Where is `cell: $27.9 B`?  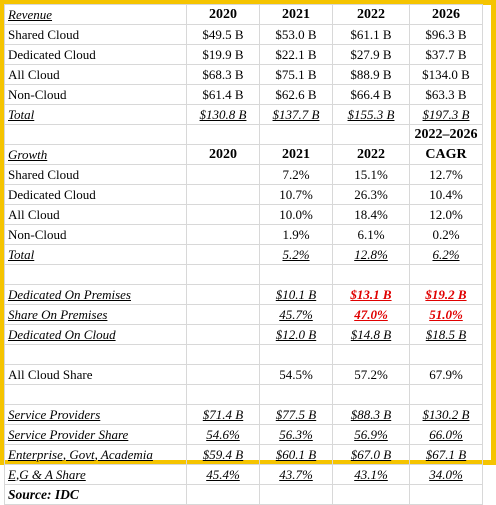 cell: $27.9 B is located at coordinates (371, 54).